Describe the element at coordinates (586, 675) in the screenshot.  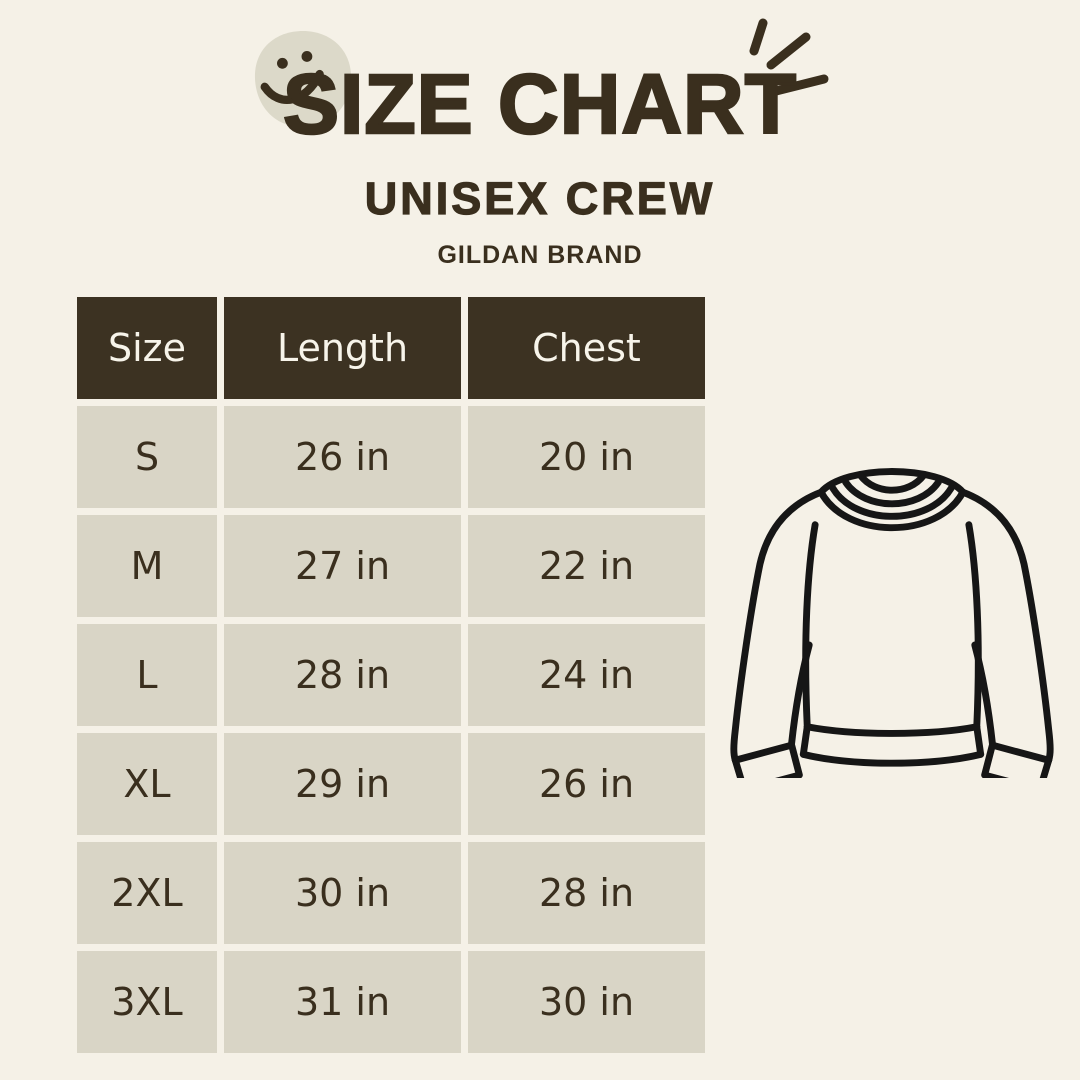
I see `cell-chest: 24 in` at that location.